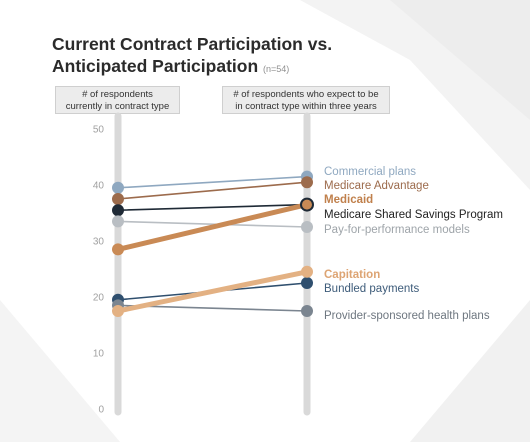 This screenshot has width=530, height=442. Describe the element at coordinates (348, 200) in the screenshot. I see `series-label-medicaid: Medicaid` at that location.